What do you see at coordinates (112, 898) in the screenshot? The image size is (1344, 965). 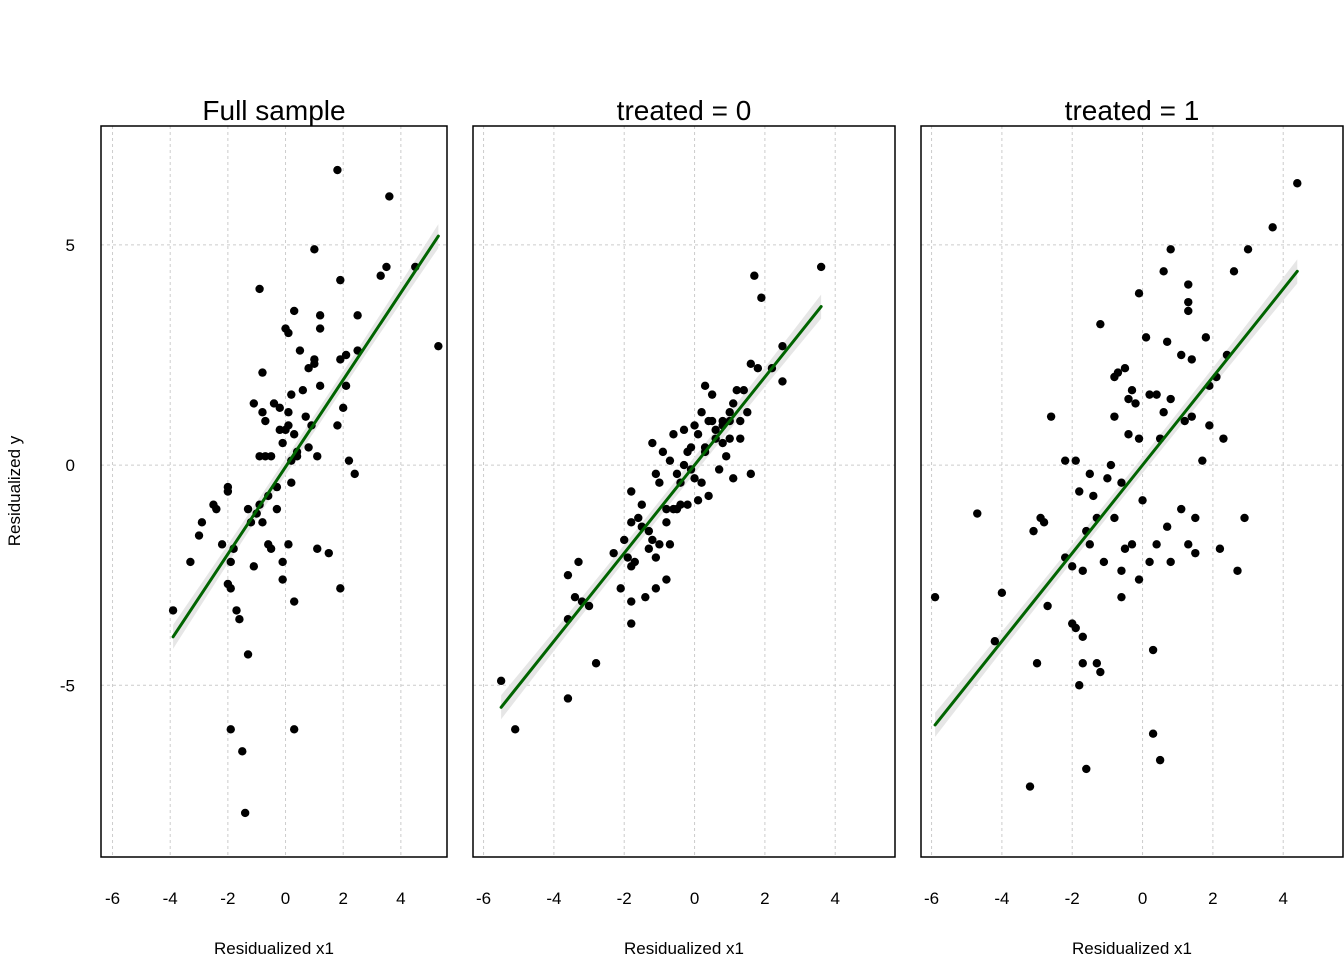 I see `x-tick-label: -6` at bounding box center [112, 898].